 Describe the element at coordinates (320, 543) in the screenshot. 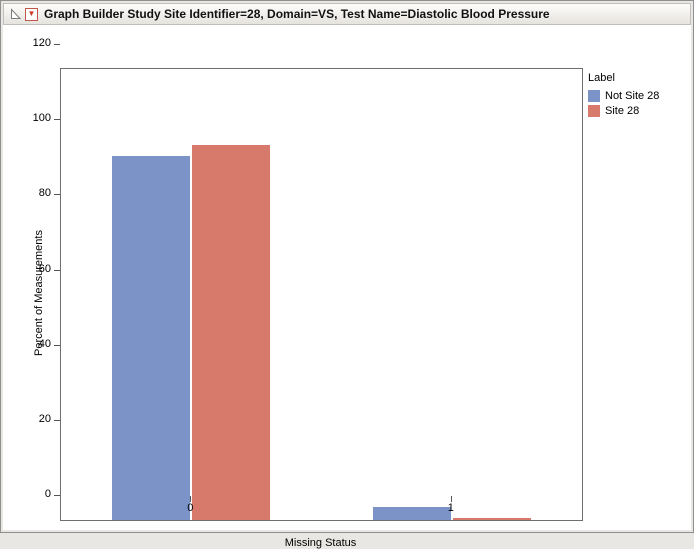

I see `x-axis-title: Missing Status` at that location.